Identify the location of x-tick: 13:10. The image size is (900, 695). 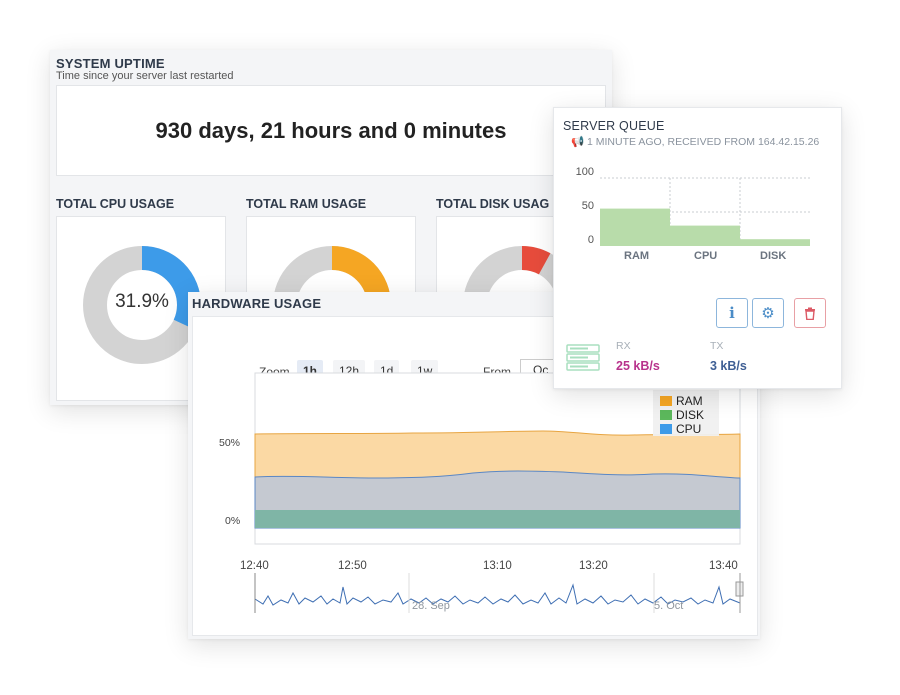
(497, 566).